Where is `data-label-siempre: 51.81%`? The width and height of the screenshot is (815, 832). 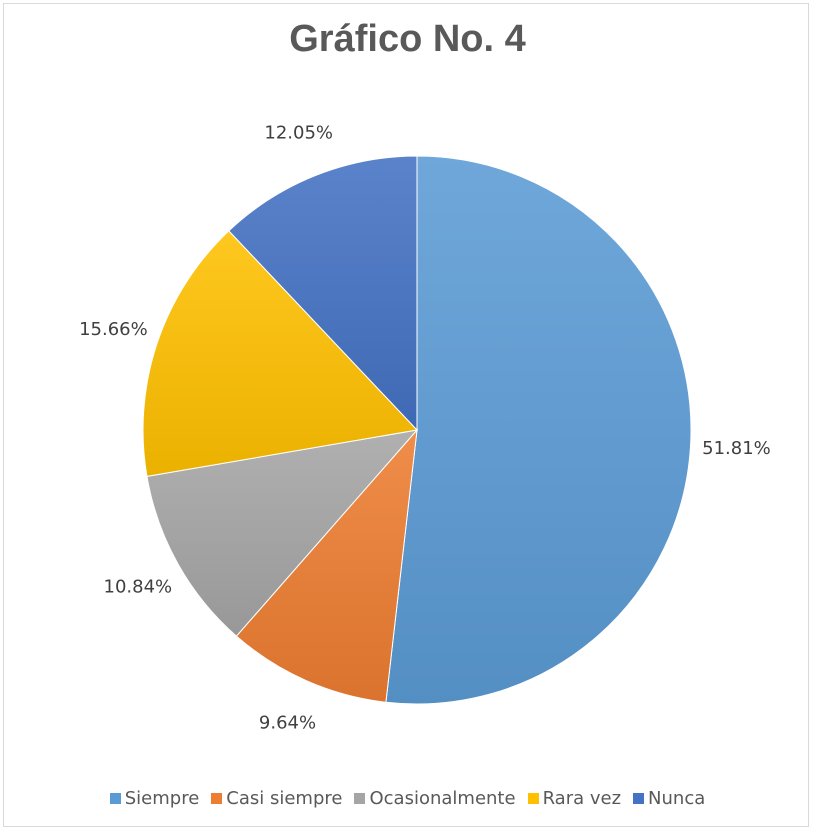
data-label-siempre: 51.81% is located at coordinates (736, 448).